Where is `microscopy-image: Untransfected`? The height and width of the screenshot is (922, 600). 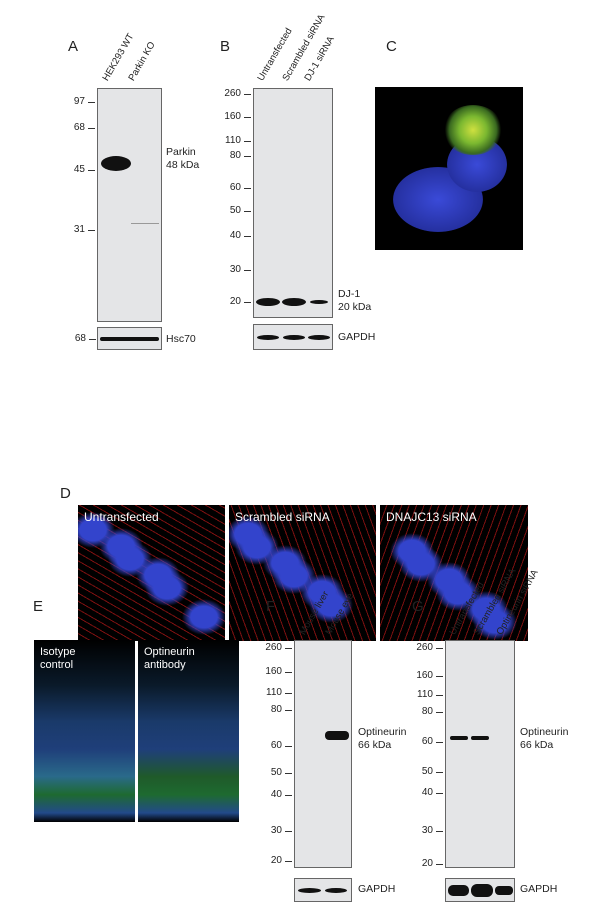 microscopy-image: Untransfected is located at coordinates (151, 573).